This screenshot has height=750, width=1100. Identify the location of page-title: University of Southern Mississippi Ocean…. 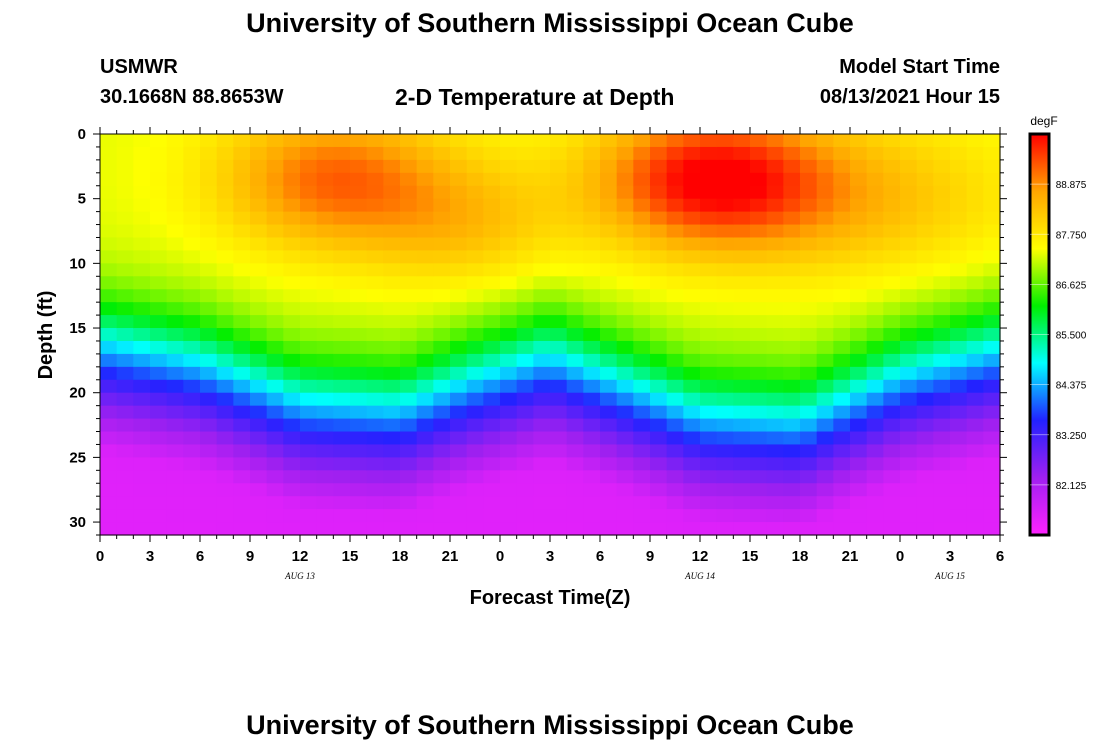
(550, 23).